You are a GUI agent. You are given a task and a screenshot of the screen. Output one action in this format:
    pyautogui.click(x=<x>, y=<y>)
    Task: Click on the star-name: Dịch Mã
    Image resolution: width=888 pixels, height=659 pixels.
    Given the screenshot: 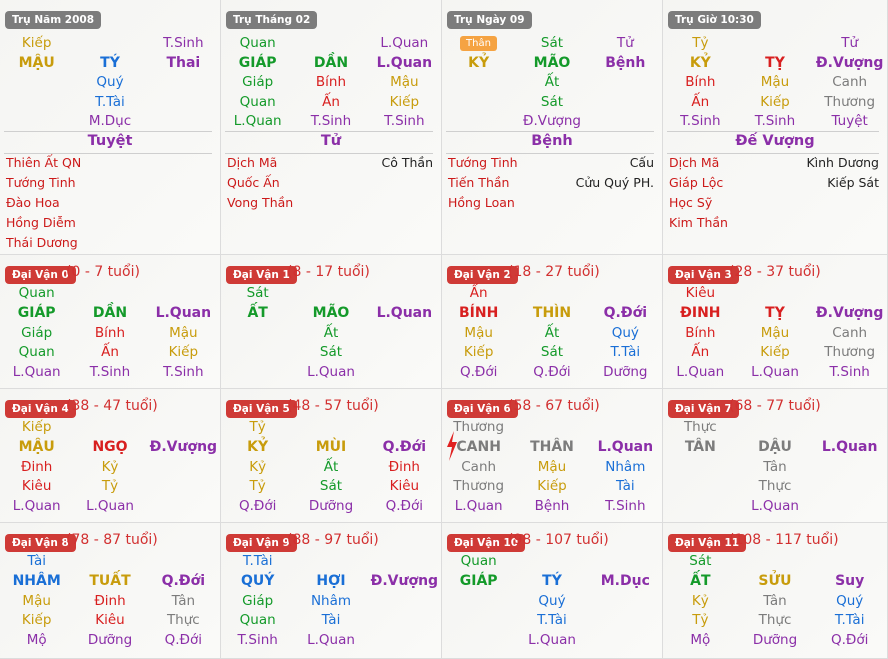 What is the action you would take?
    pyautogui.click(x=694, y=162)
    